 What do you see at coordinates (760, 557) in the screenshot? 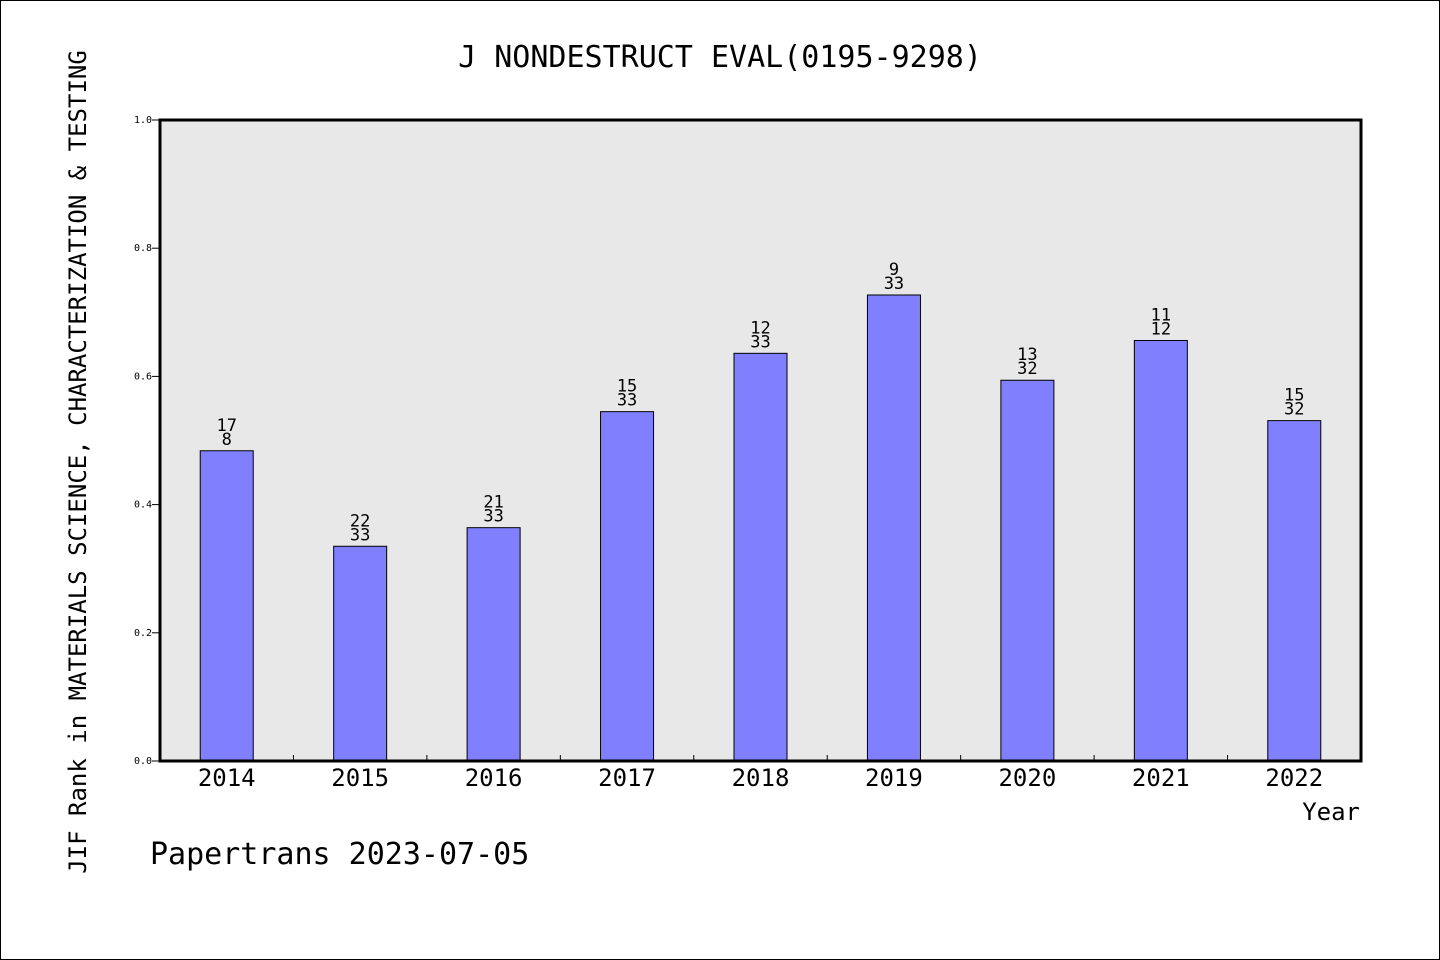
I see `bar-2018` at bounding box center [760, 557].